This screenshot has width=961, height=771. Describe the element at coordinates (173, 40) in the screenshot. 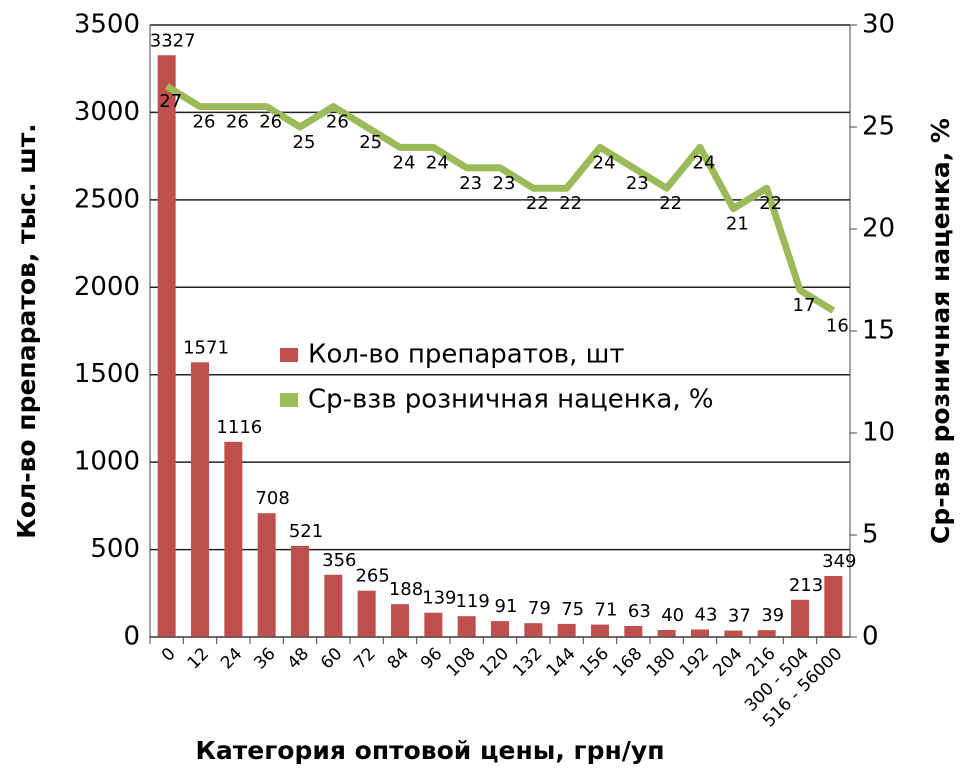

I see `bar-value-label: 3327` at that location.